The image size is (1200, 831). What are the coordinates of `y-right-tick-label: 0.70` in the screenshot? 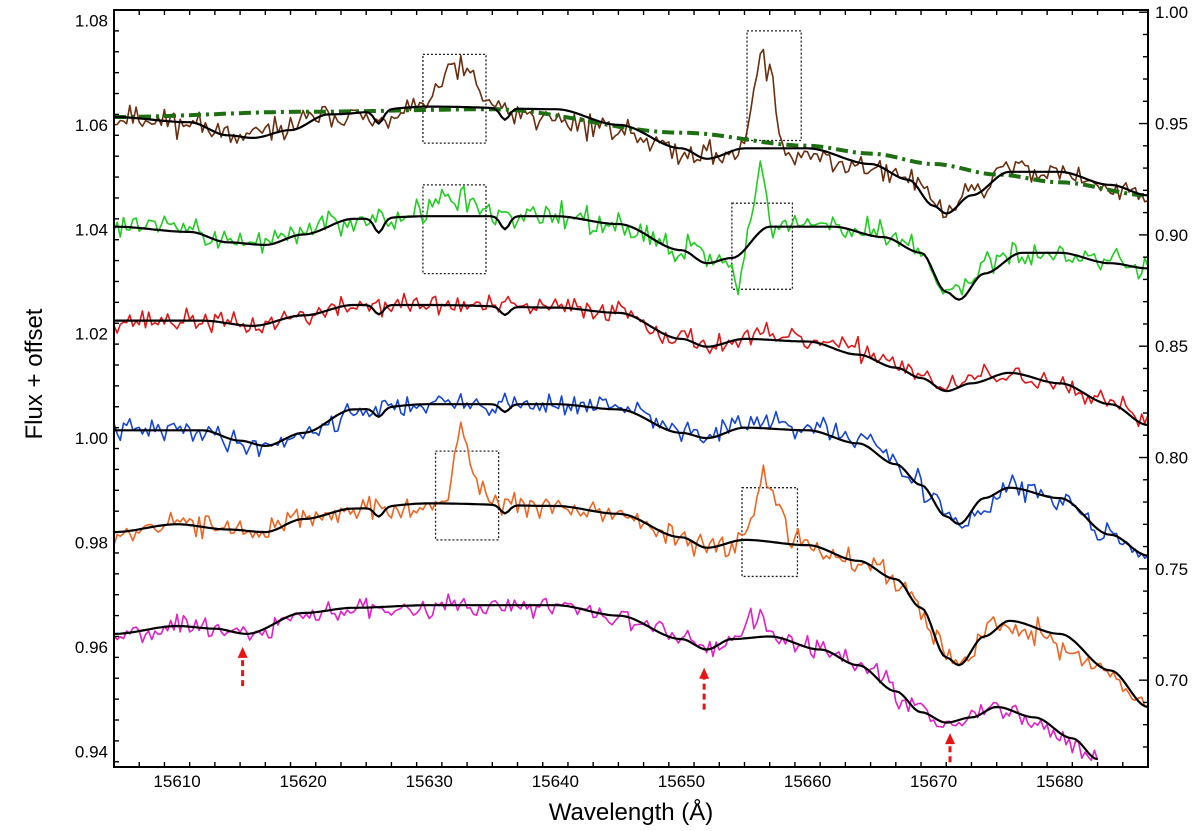 It's located at (1171, 680).